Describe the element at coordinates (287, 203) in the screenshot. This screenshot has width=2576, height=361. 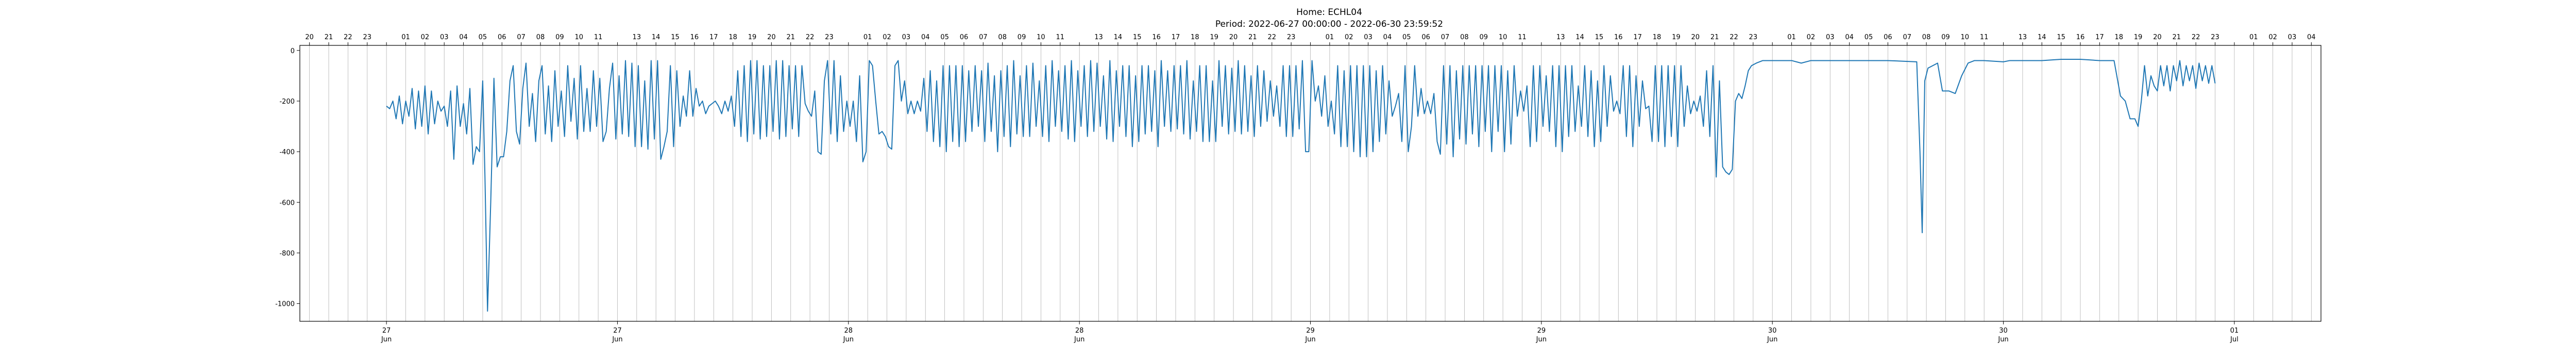
I see `y-tick-label: -600` at that location.